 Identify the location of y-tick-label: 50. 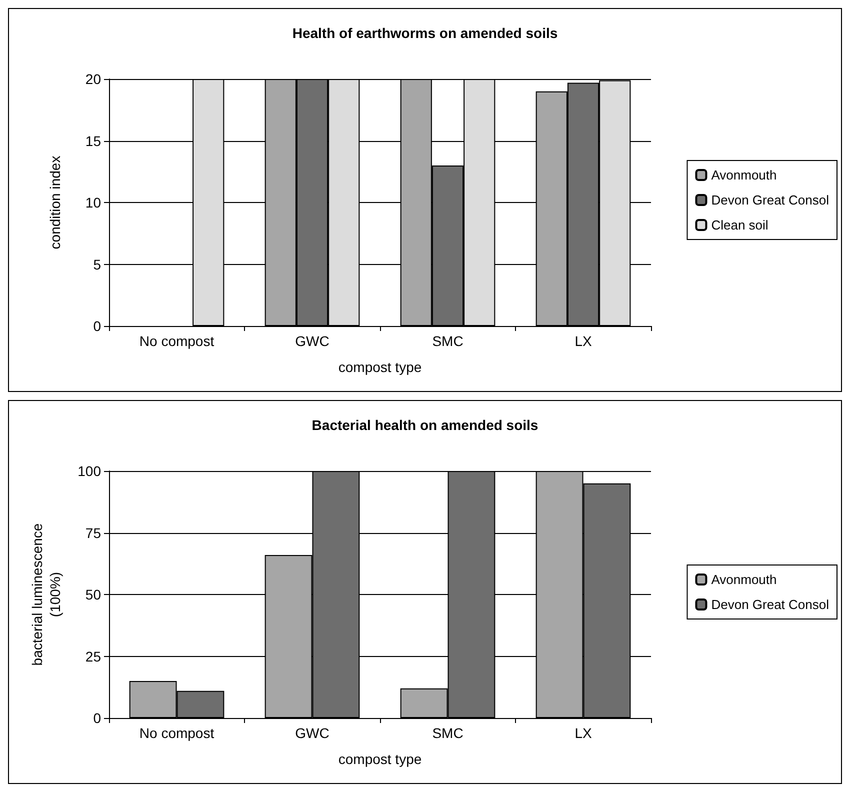
(93, 594).